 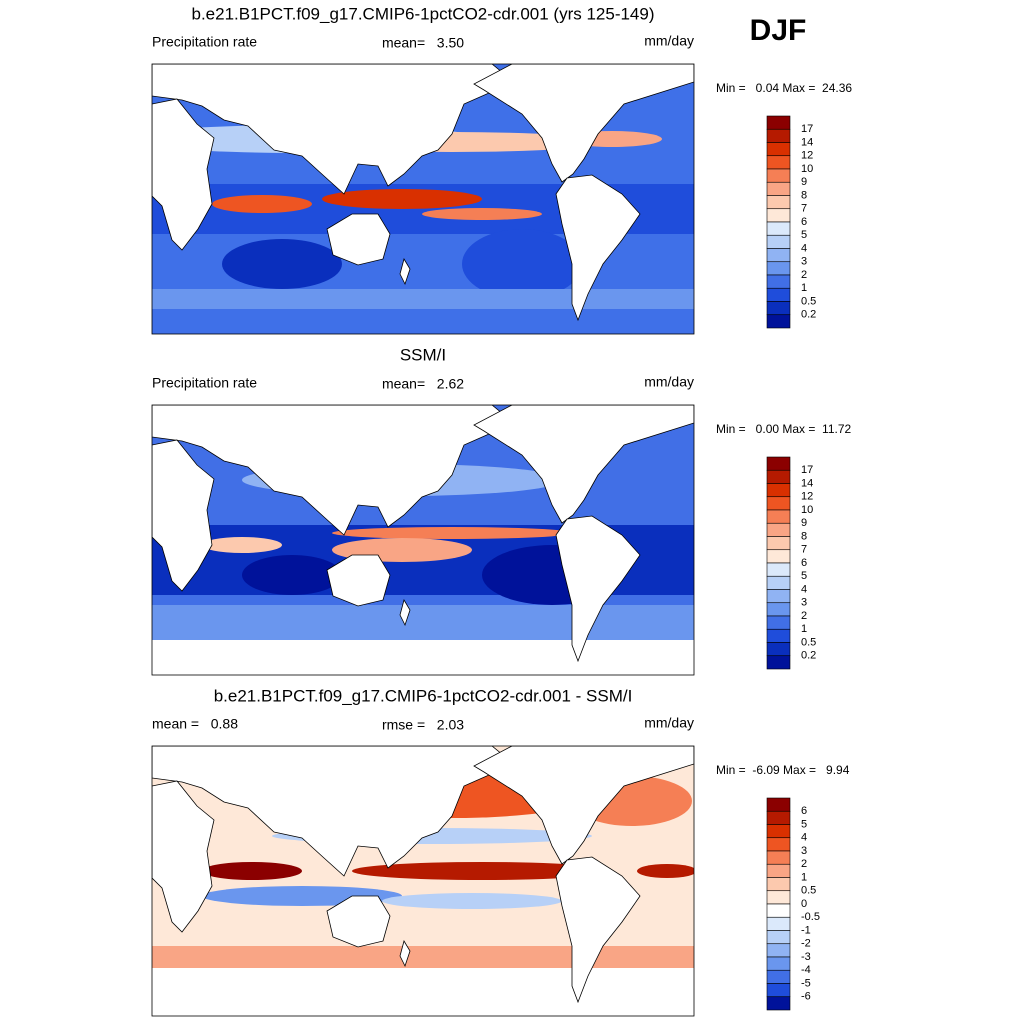 I want to click on panel-title: SSM/I, so click(x=423, y=354).